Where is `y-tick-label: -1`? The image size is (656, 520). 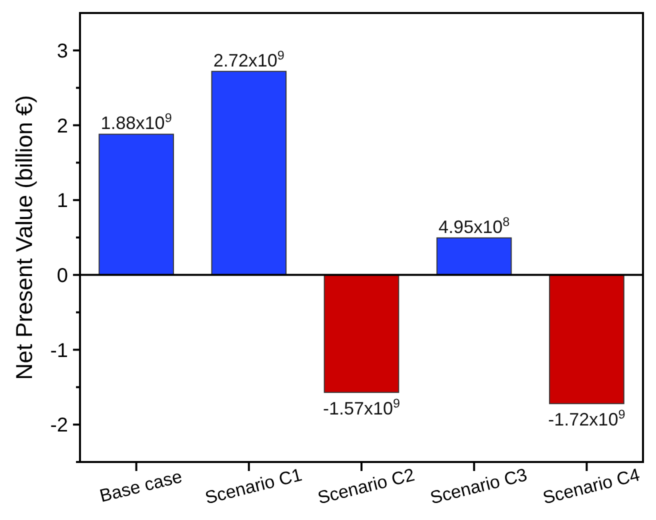
y-tick-label: -1 is located at coordinates (59, 351).